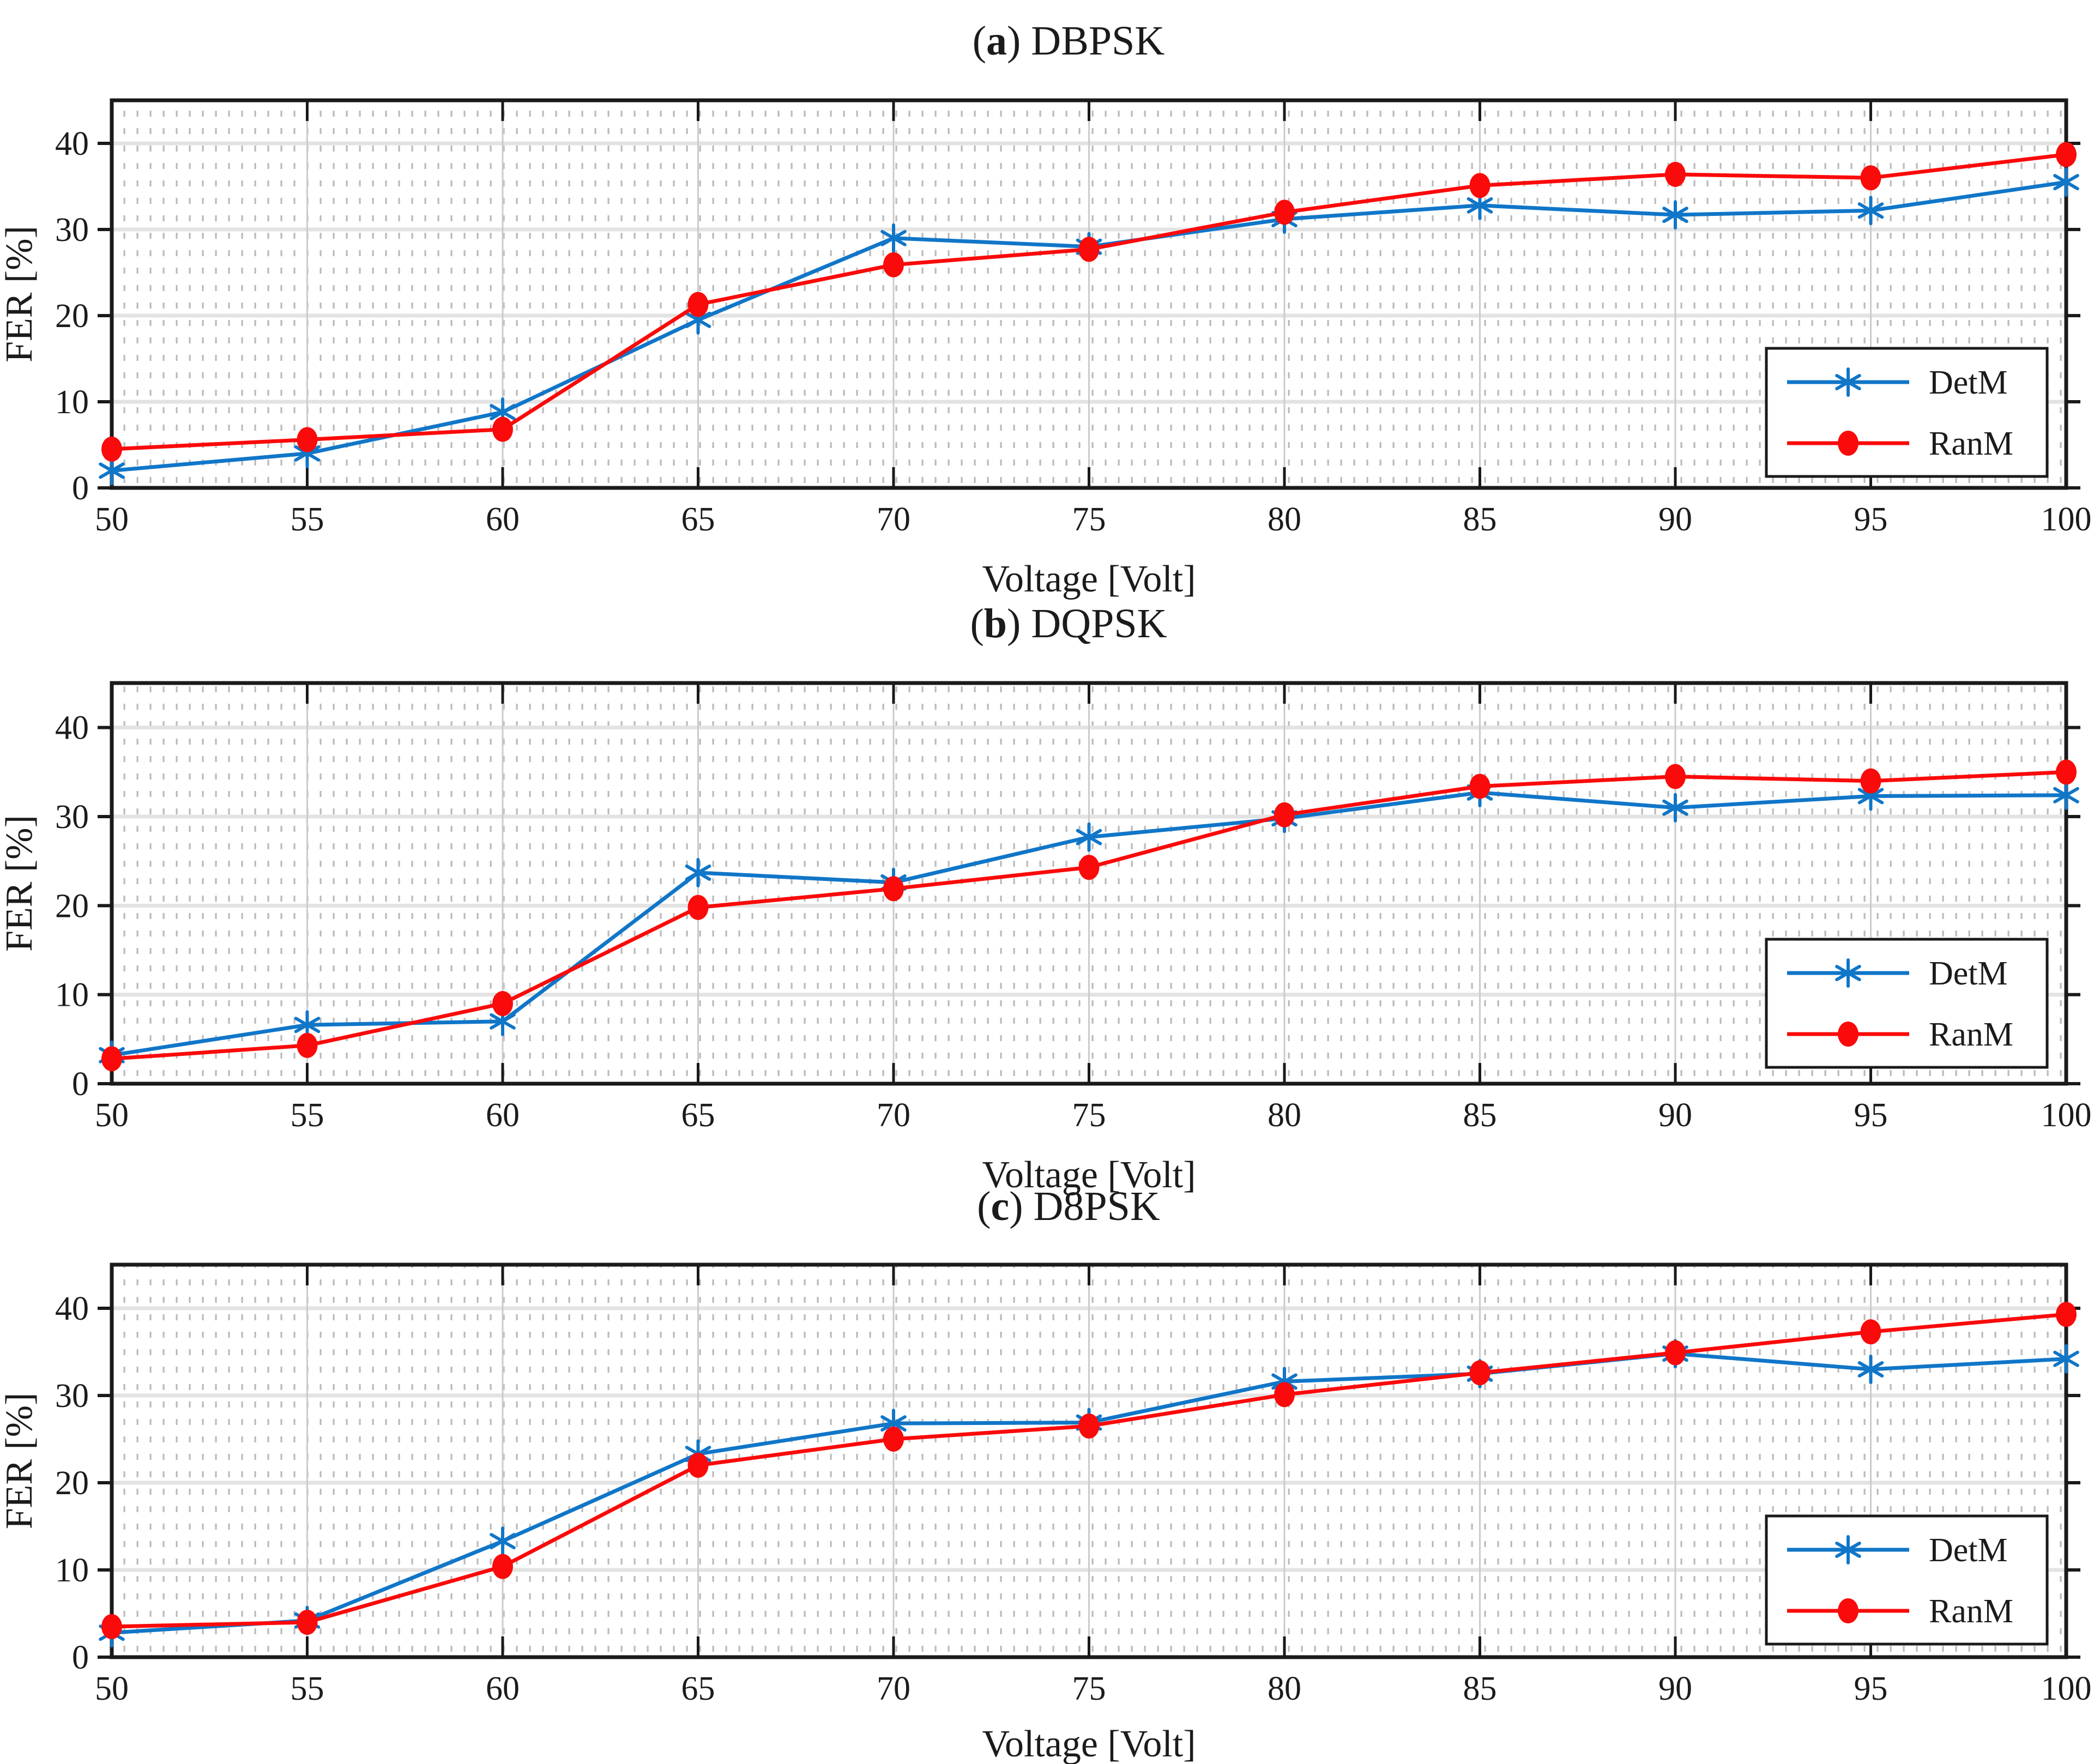  What do you see at coordinates (1089, 579) in the screenshot?
I see `x-axis-label-a: Voltage [Volt]` at bounding box center [1089, 579].